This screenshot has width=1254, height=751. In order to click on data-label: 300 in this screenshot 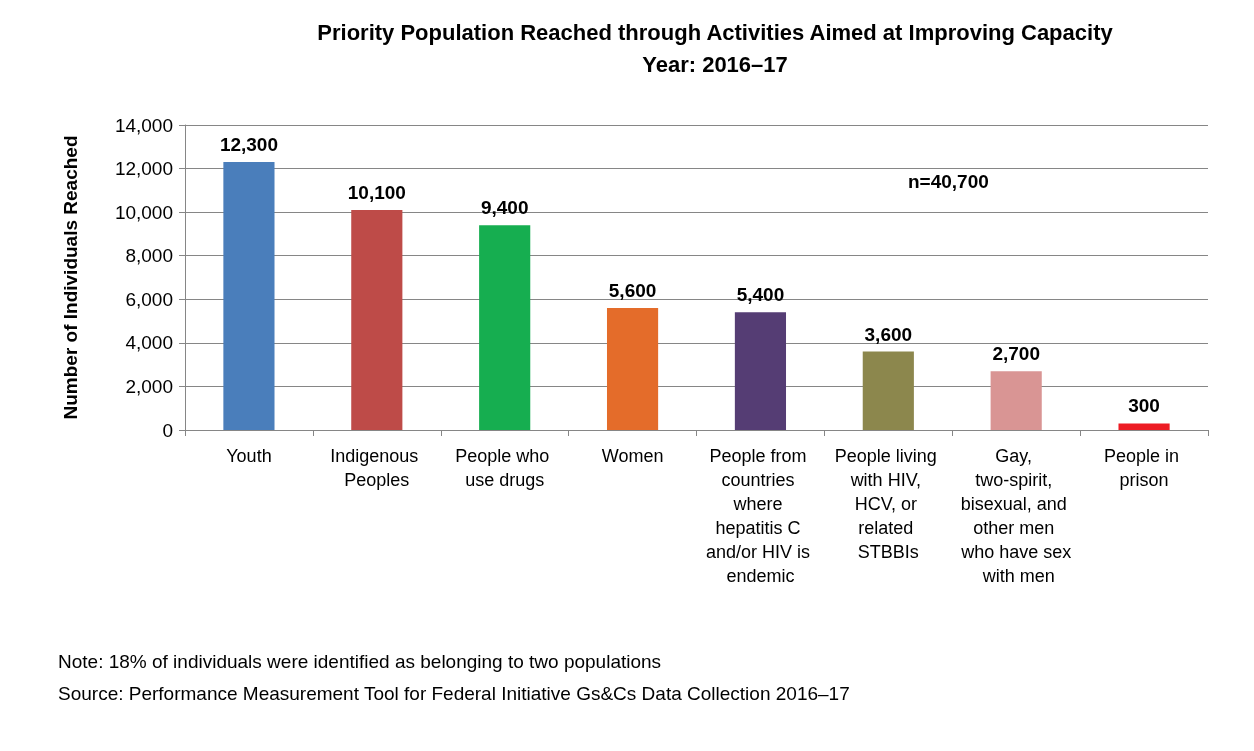, I will do `click(1144, 406)`.